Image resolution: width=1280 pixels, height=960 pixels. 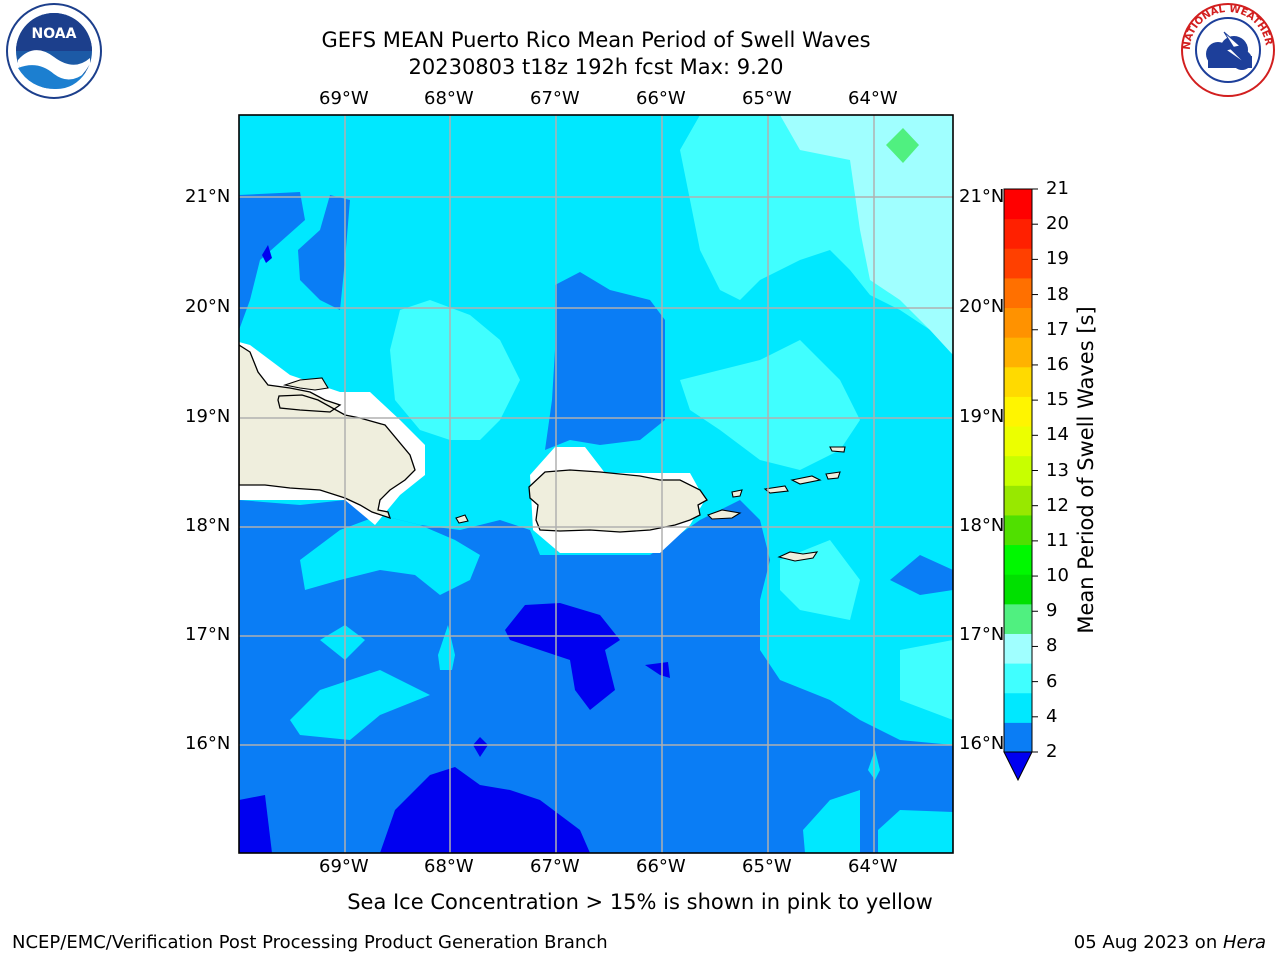 I want to click on colorbar-tick-label: 6, so click(x=1052, y=681).